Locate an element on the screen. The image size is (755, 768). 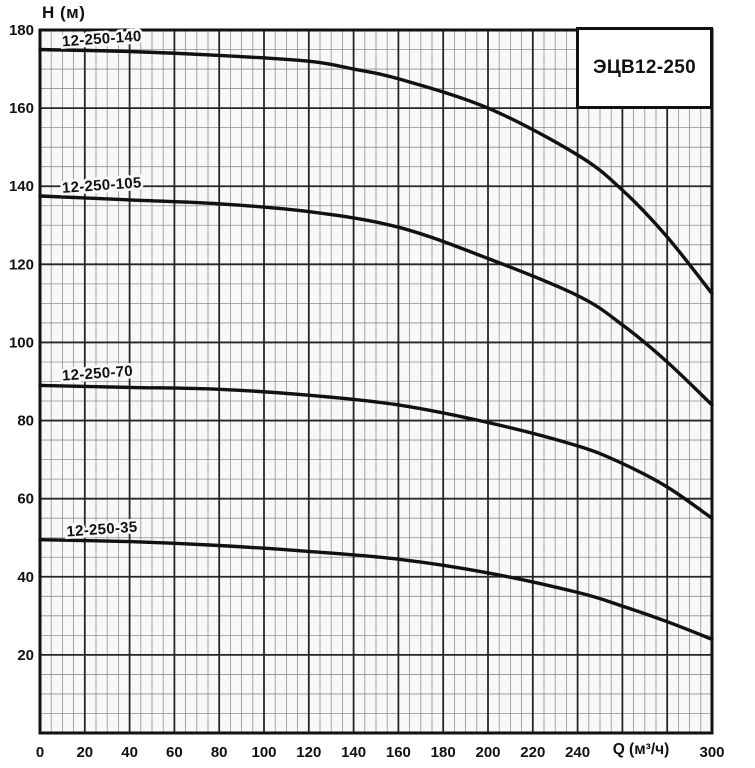
chart-title: ЭЦВ12-250 is located at coordinates (644, 67).